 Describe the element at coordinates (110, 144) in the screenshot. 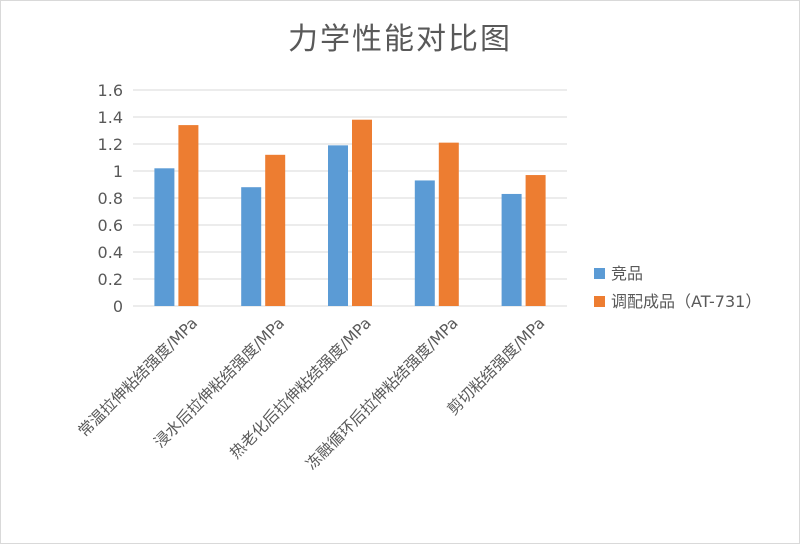

I see `y-tick-label: 1.2` at that location.